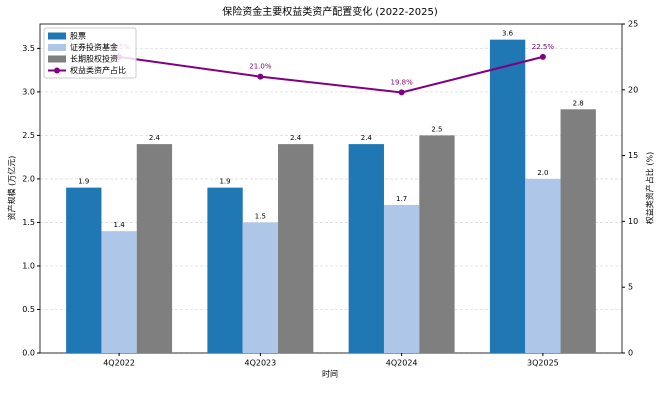  Describe the element at coordinates (436, 129) in the screenshot. I see `data-label: 2.5` at that location.